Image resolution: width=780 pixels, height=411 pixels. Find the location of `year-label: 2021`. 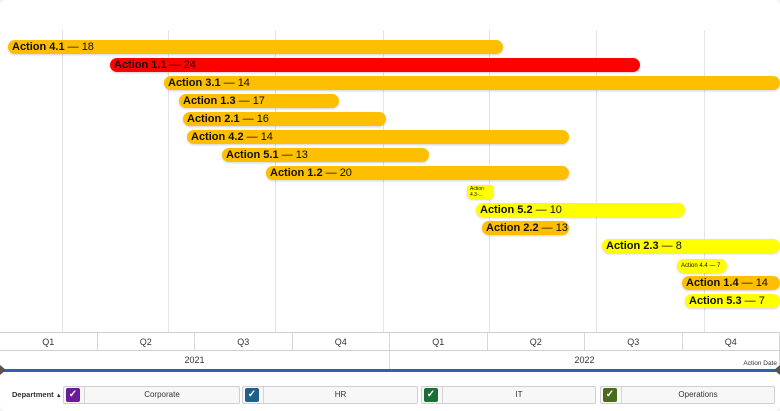

year-label: 2021 is located at coordinates (195, 360).